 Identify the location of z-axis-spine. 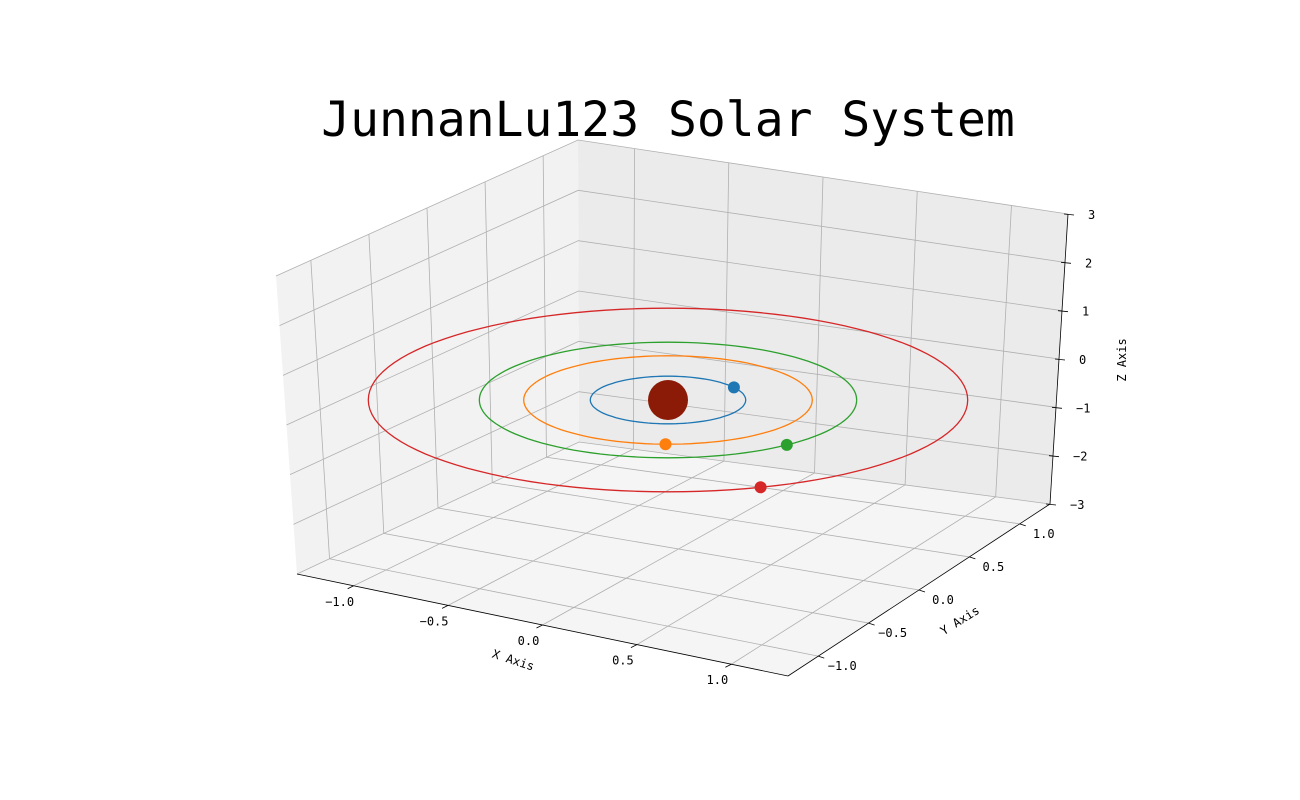
(1059, 359).